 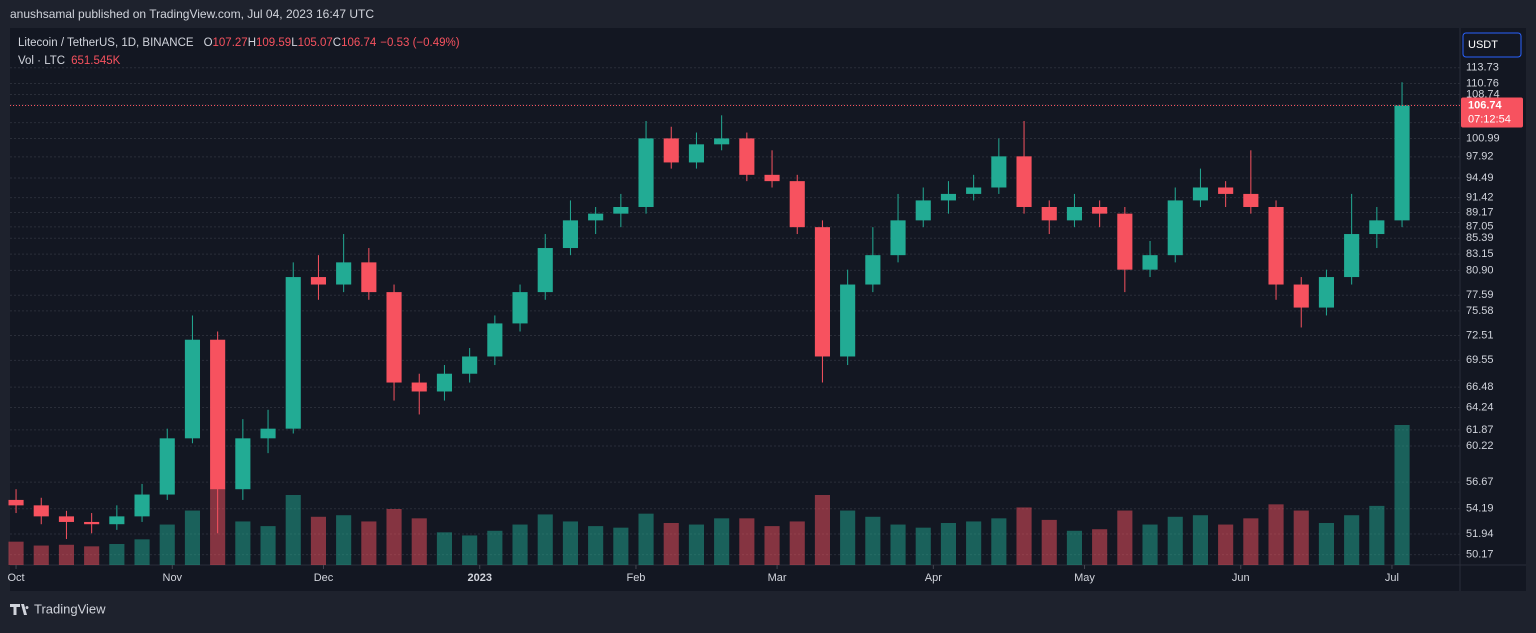 What do you see at coordinates (1482, 83) in the screenshot?
I see `y-tick-label: 110.76` at bounding box center [1482, 83].